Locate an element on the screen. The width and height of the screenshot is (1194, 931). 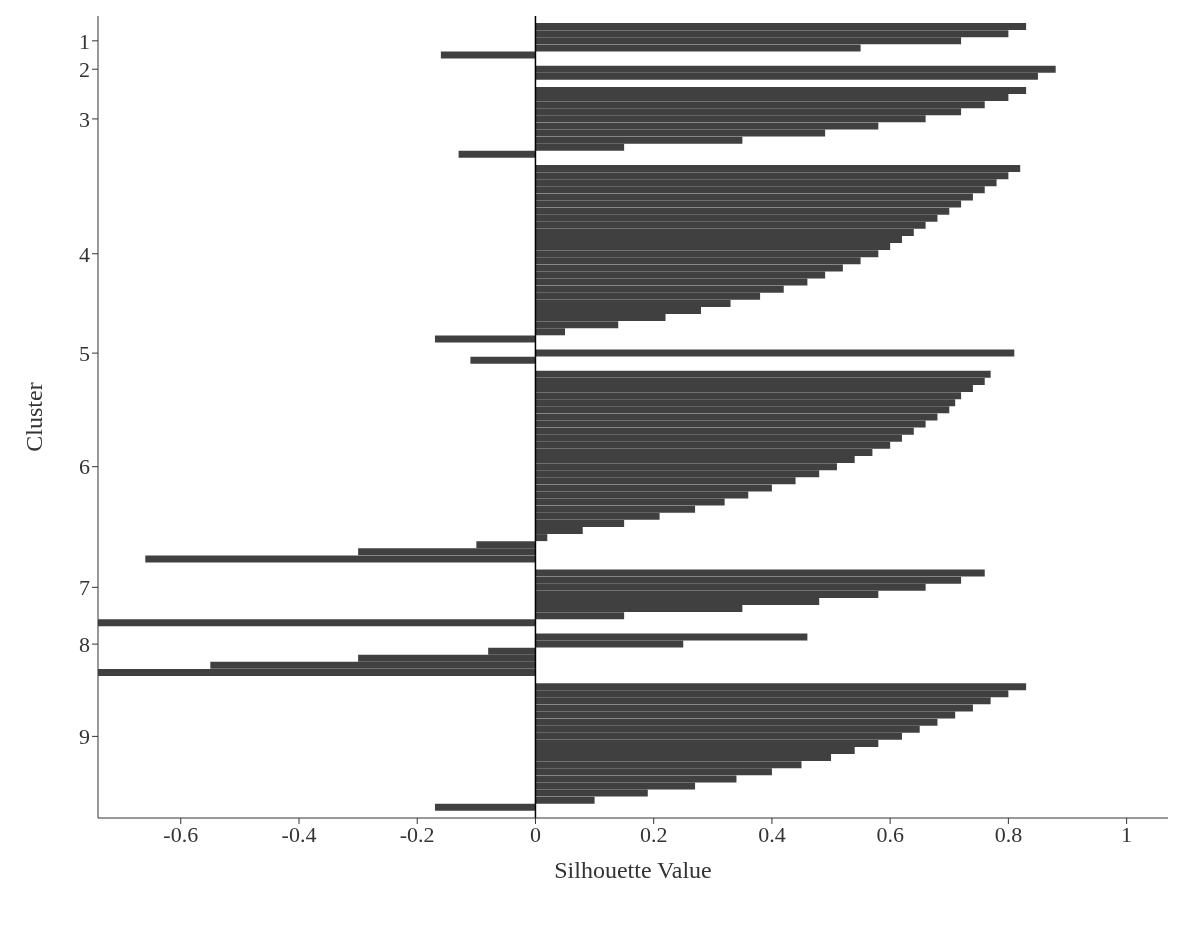
x-tick-label: 0.8 is located at coordinates (1008, 834).